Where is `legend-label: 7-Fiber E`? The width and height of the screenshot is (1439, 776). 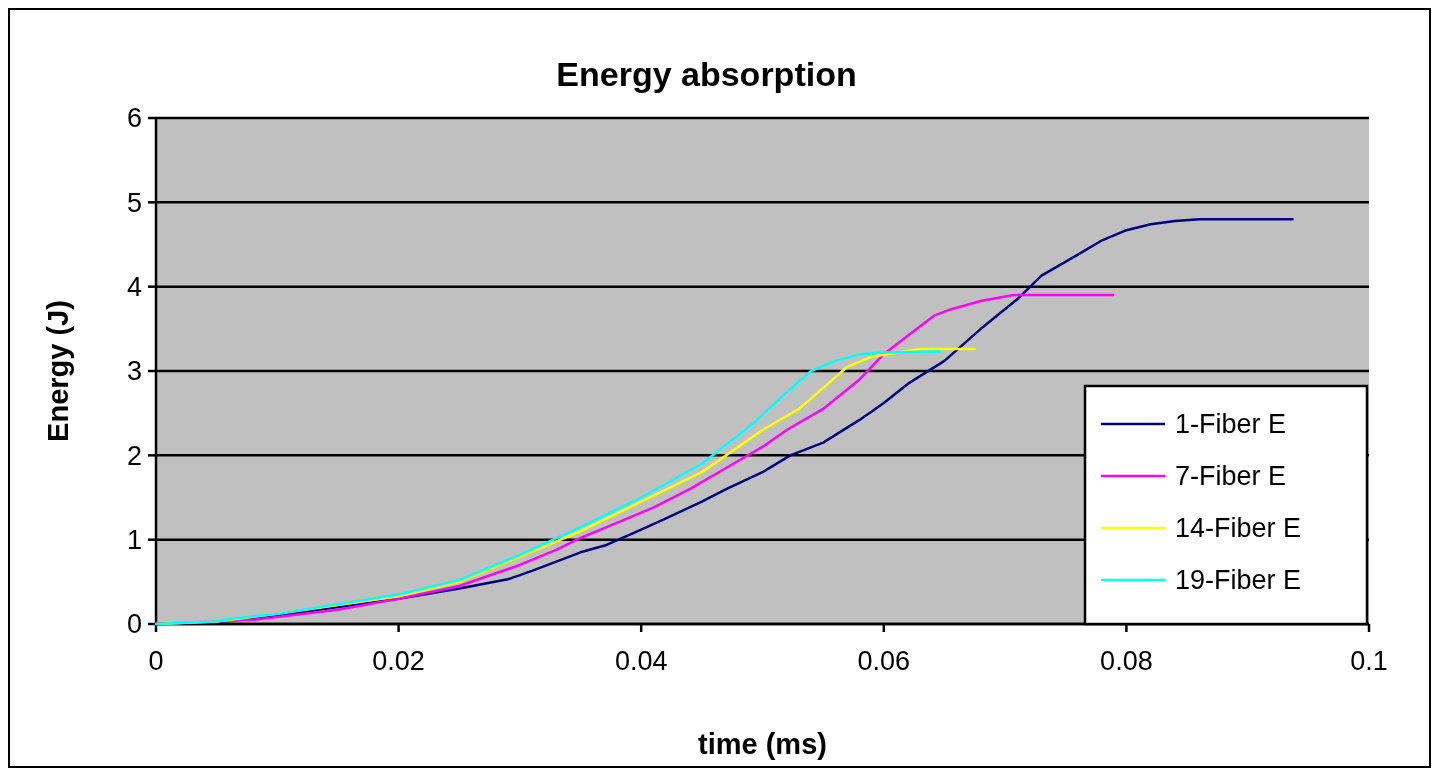 legend-label: 7-Fiber E is located at coordinates (1231, 476).